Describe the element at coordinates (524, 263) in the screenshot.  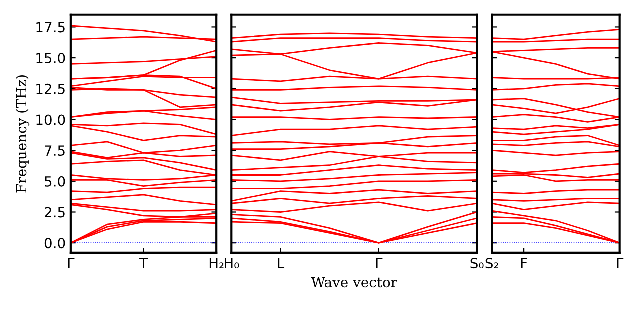
I see `x-tick-label: F` at that location.